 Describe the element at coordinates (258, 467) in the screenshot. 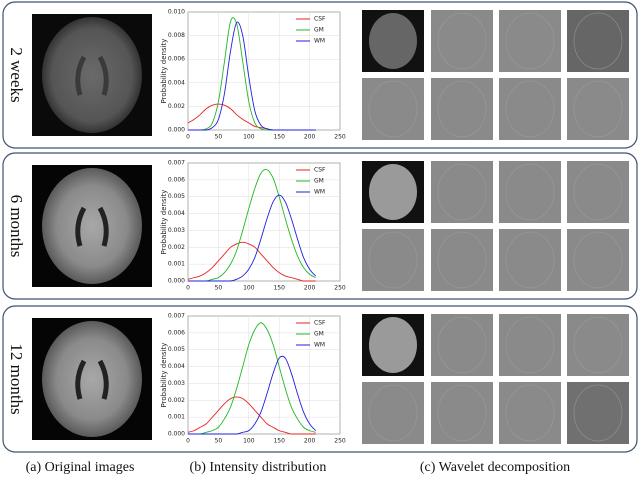

I see `caption: (b) Intensity distribution` at that location.